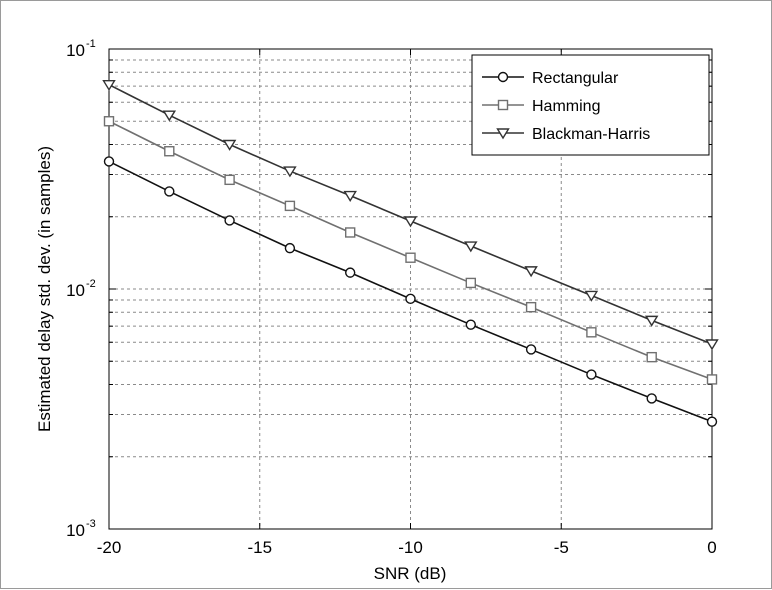  I want to click on legend-item: Hamming, so click(541, 106).